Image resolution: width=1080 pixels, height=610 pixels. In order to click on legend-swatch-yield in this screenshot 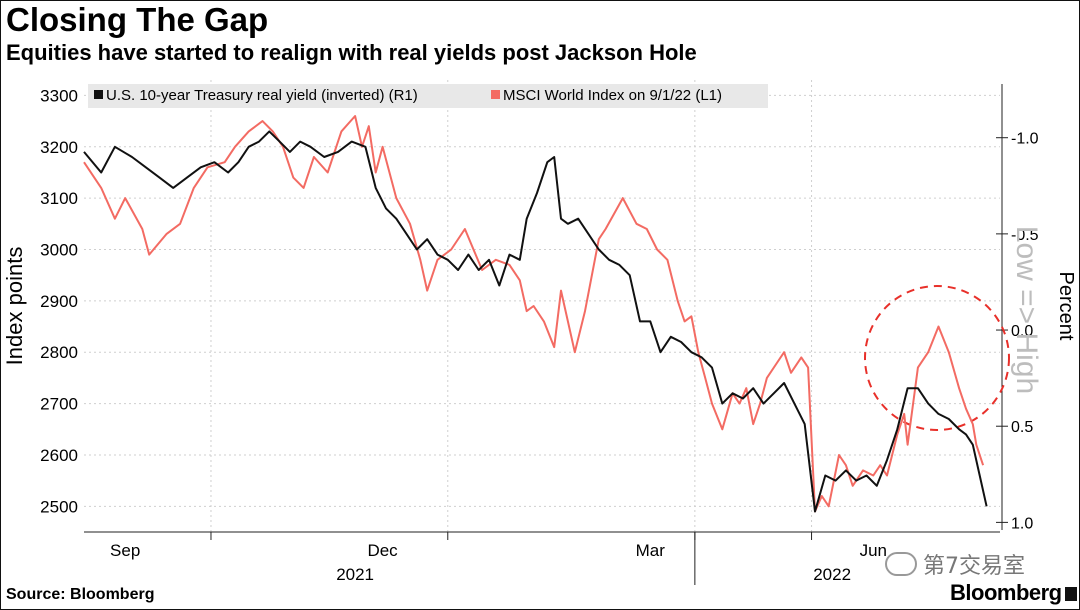, I will do `click(98, 94)`.